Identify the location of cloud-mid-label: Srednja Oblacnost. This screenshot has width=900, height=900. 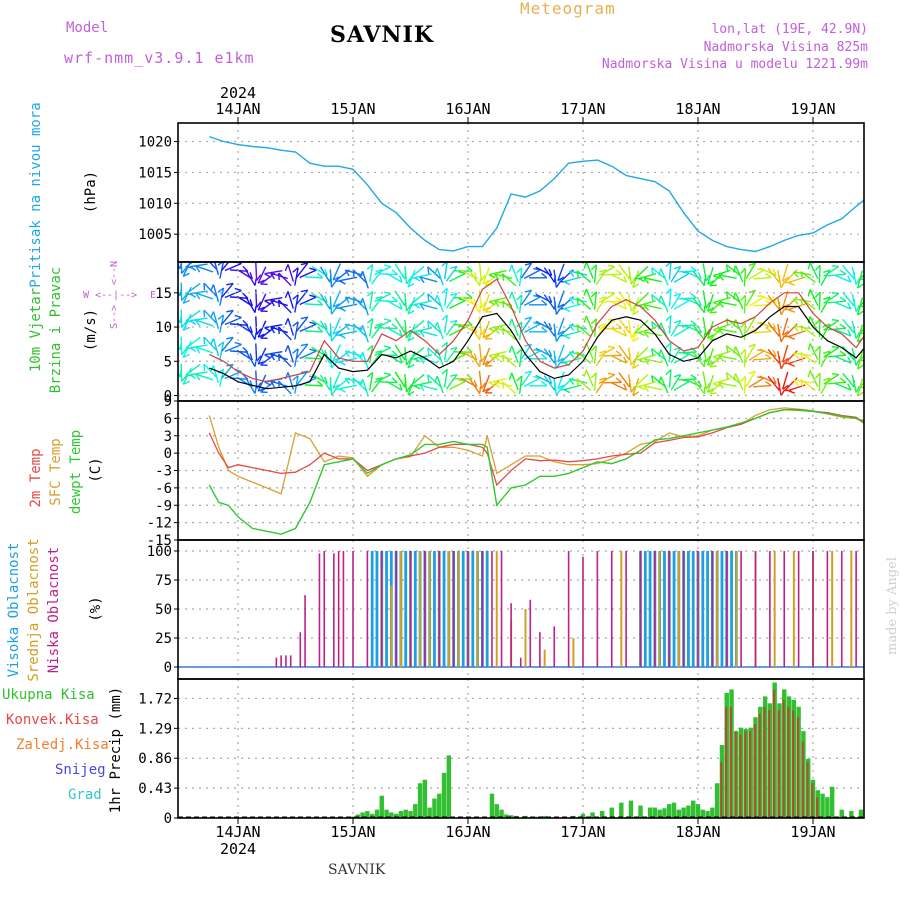
(34, 609).